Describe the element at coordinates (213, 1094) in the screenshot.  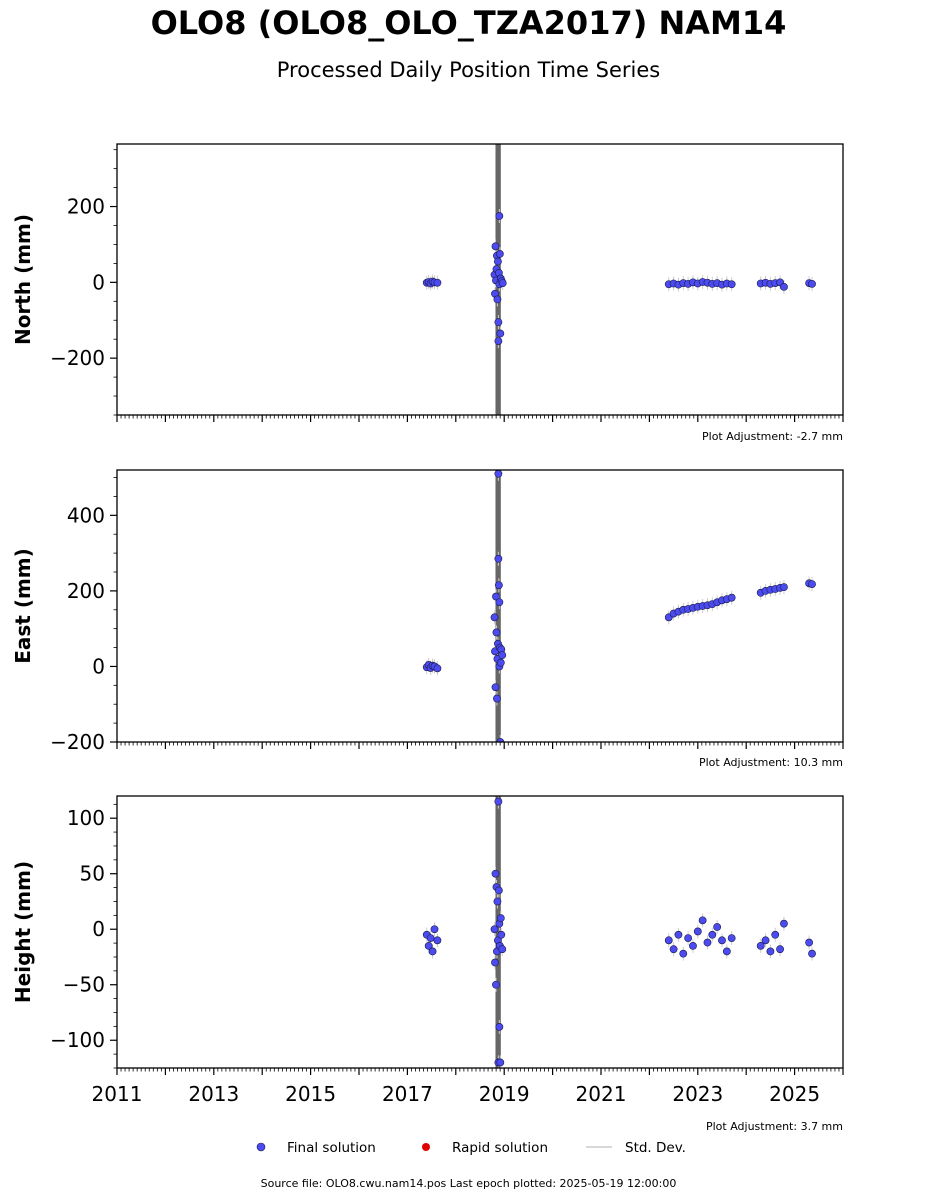
I see `x-tick-label: 2013` at that location.